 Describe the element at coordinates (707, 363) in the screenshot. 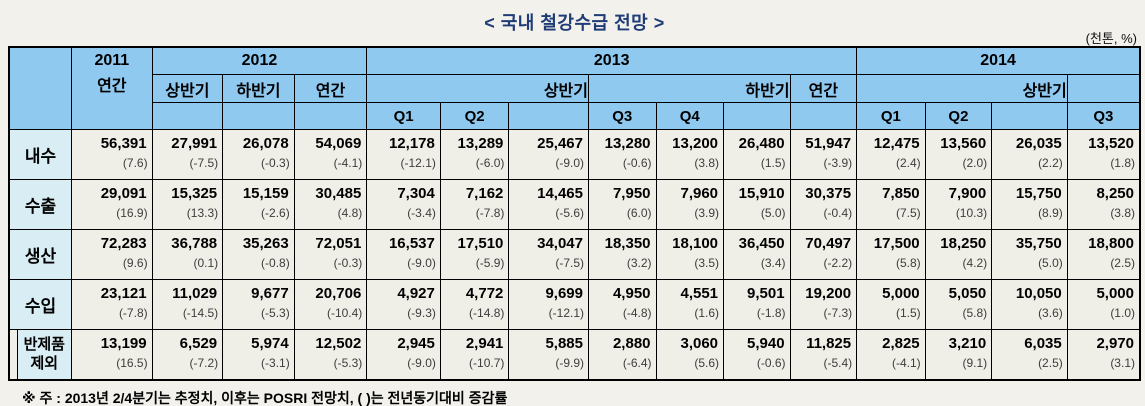

I see `cell-percent: (5.6)` at that location.